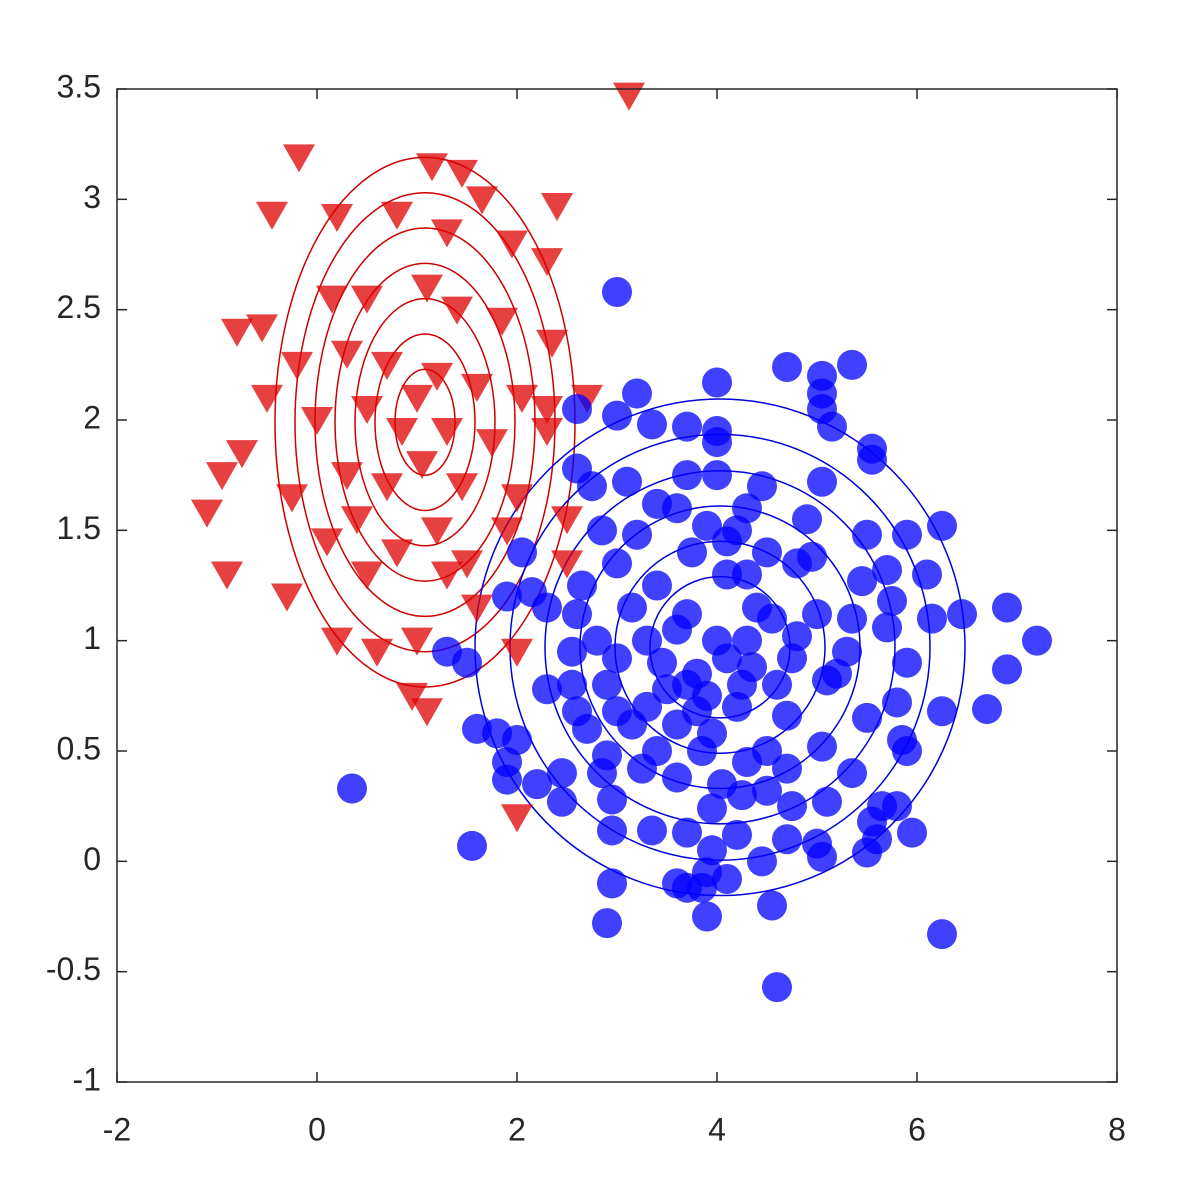  What do you see at coordinates (92, 197) in the screenshot?
I see `y-tick-label: 3` at bounding box center [92, 197].